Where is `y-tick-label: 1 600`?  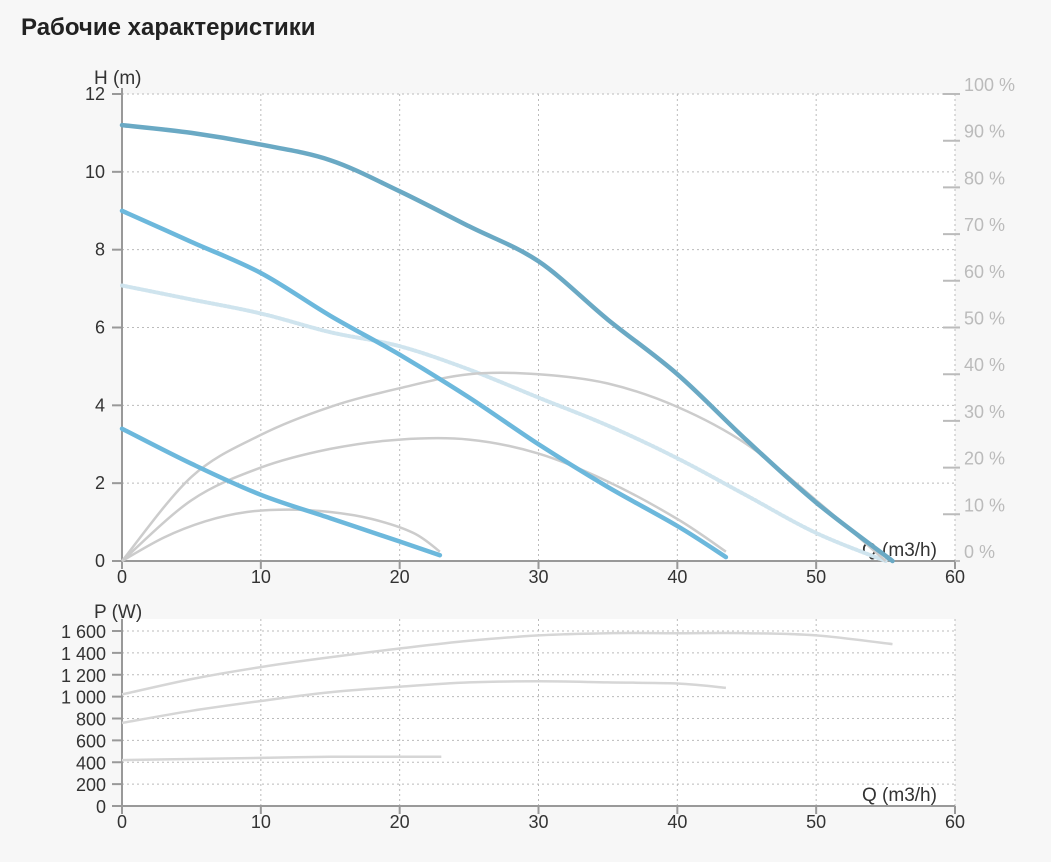 y-tick-label: 1 600 is located at coordinates (83, 632).